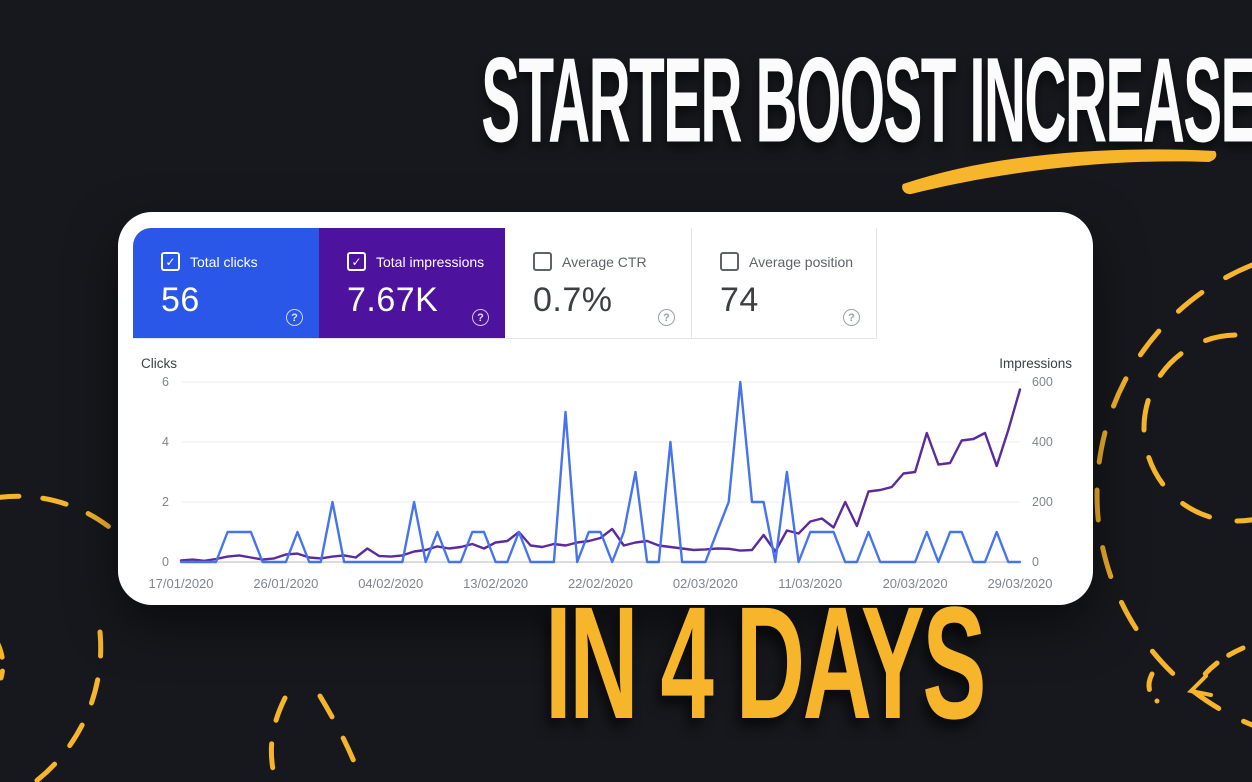  Describe the element at coordinates (1153, 687) in the screenshot. I see `dashed-curl` at that location.